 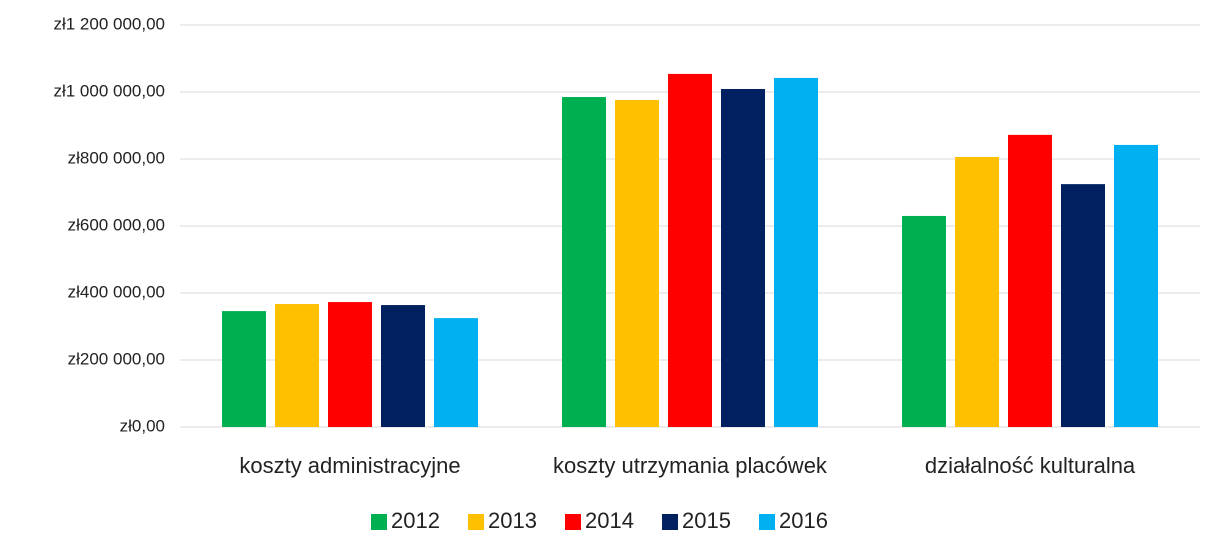 I want to click on y-tick-label: zł1 200 000,00, so click(x=109, y=23).